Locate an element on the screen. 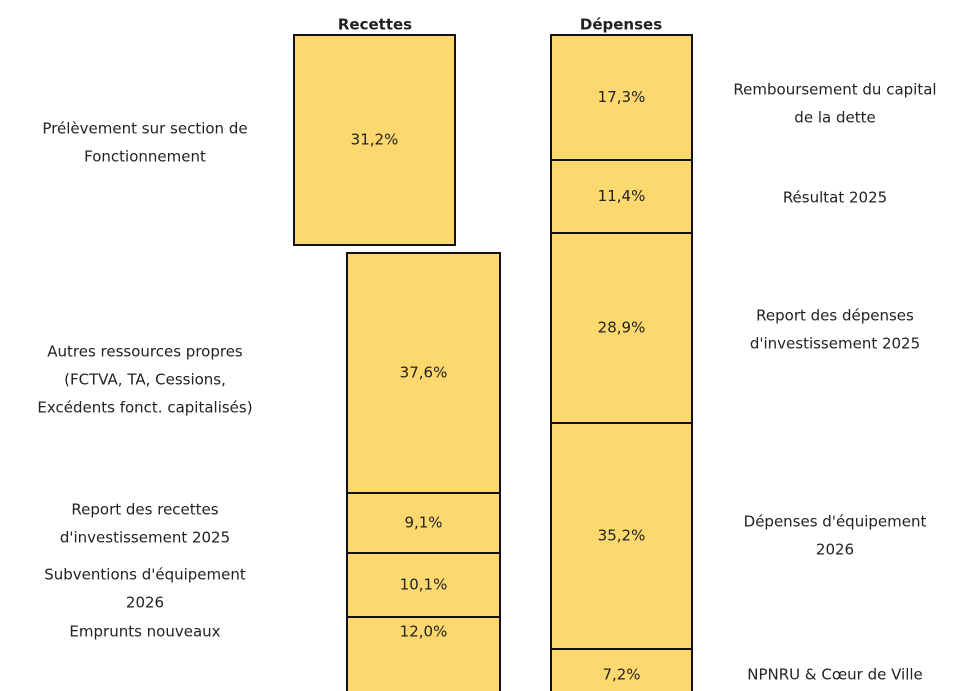  block-label: Remboursement du capital is located at coordinates (834, 90).